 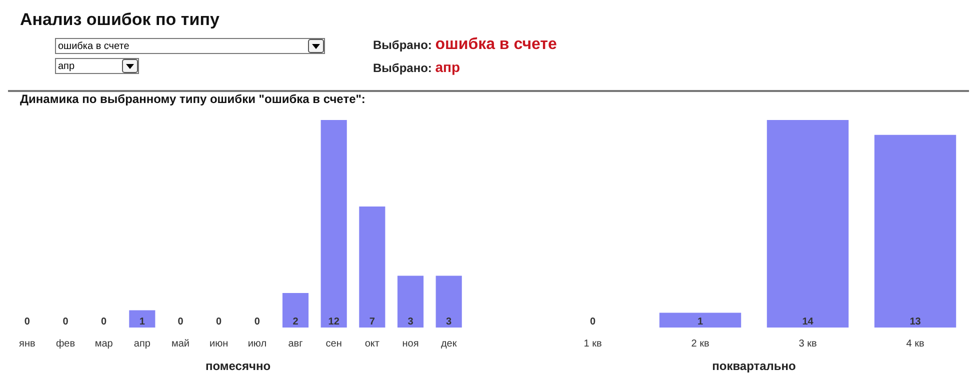 I want to click on x-tick-label: ноя, so click(x=410, y=344).